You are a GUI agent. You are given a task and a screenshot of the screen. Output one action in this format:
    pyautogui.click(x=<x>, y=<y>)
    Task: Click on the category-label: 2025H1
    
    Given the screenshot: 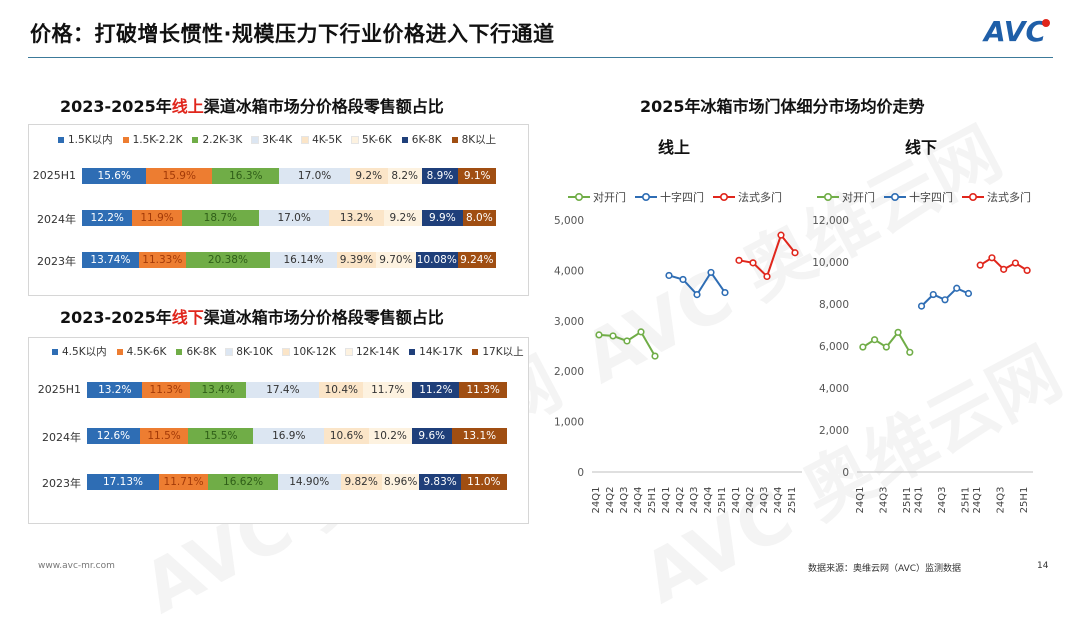 What is the action you would take?
    pyautogui.click(x=59, y=389)
    